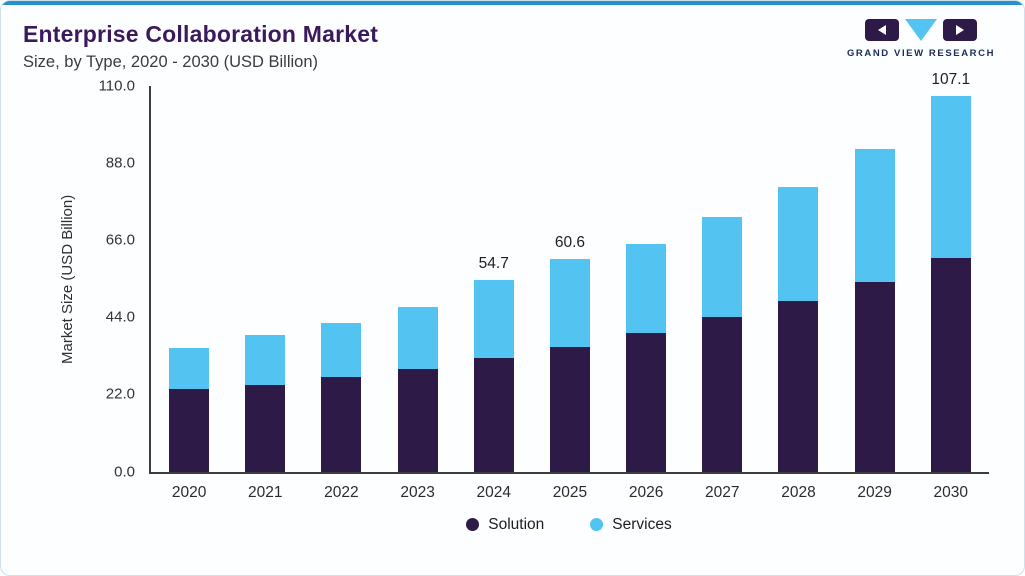 The image size is (1025, 576). I want to click on bar-2024: 54.7 2024, so click(493, 293).